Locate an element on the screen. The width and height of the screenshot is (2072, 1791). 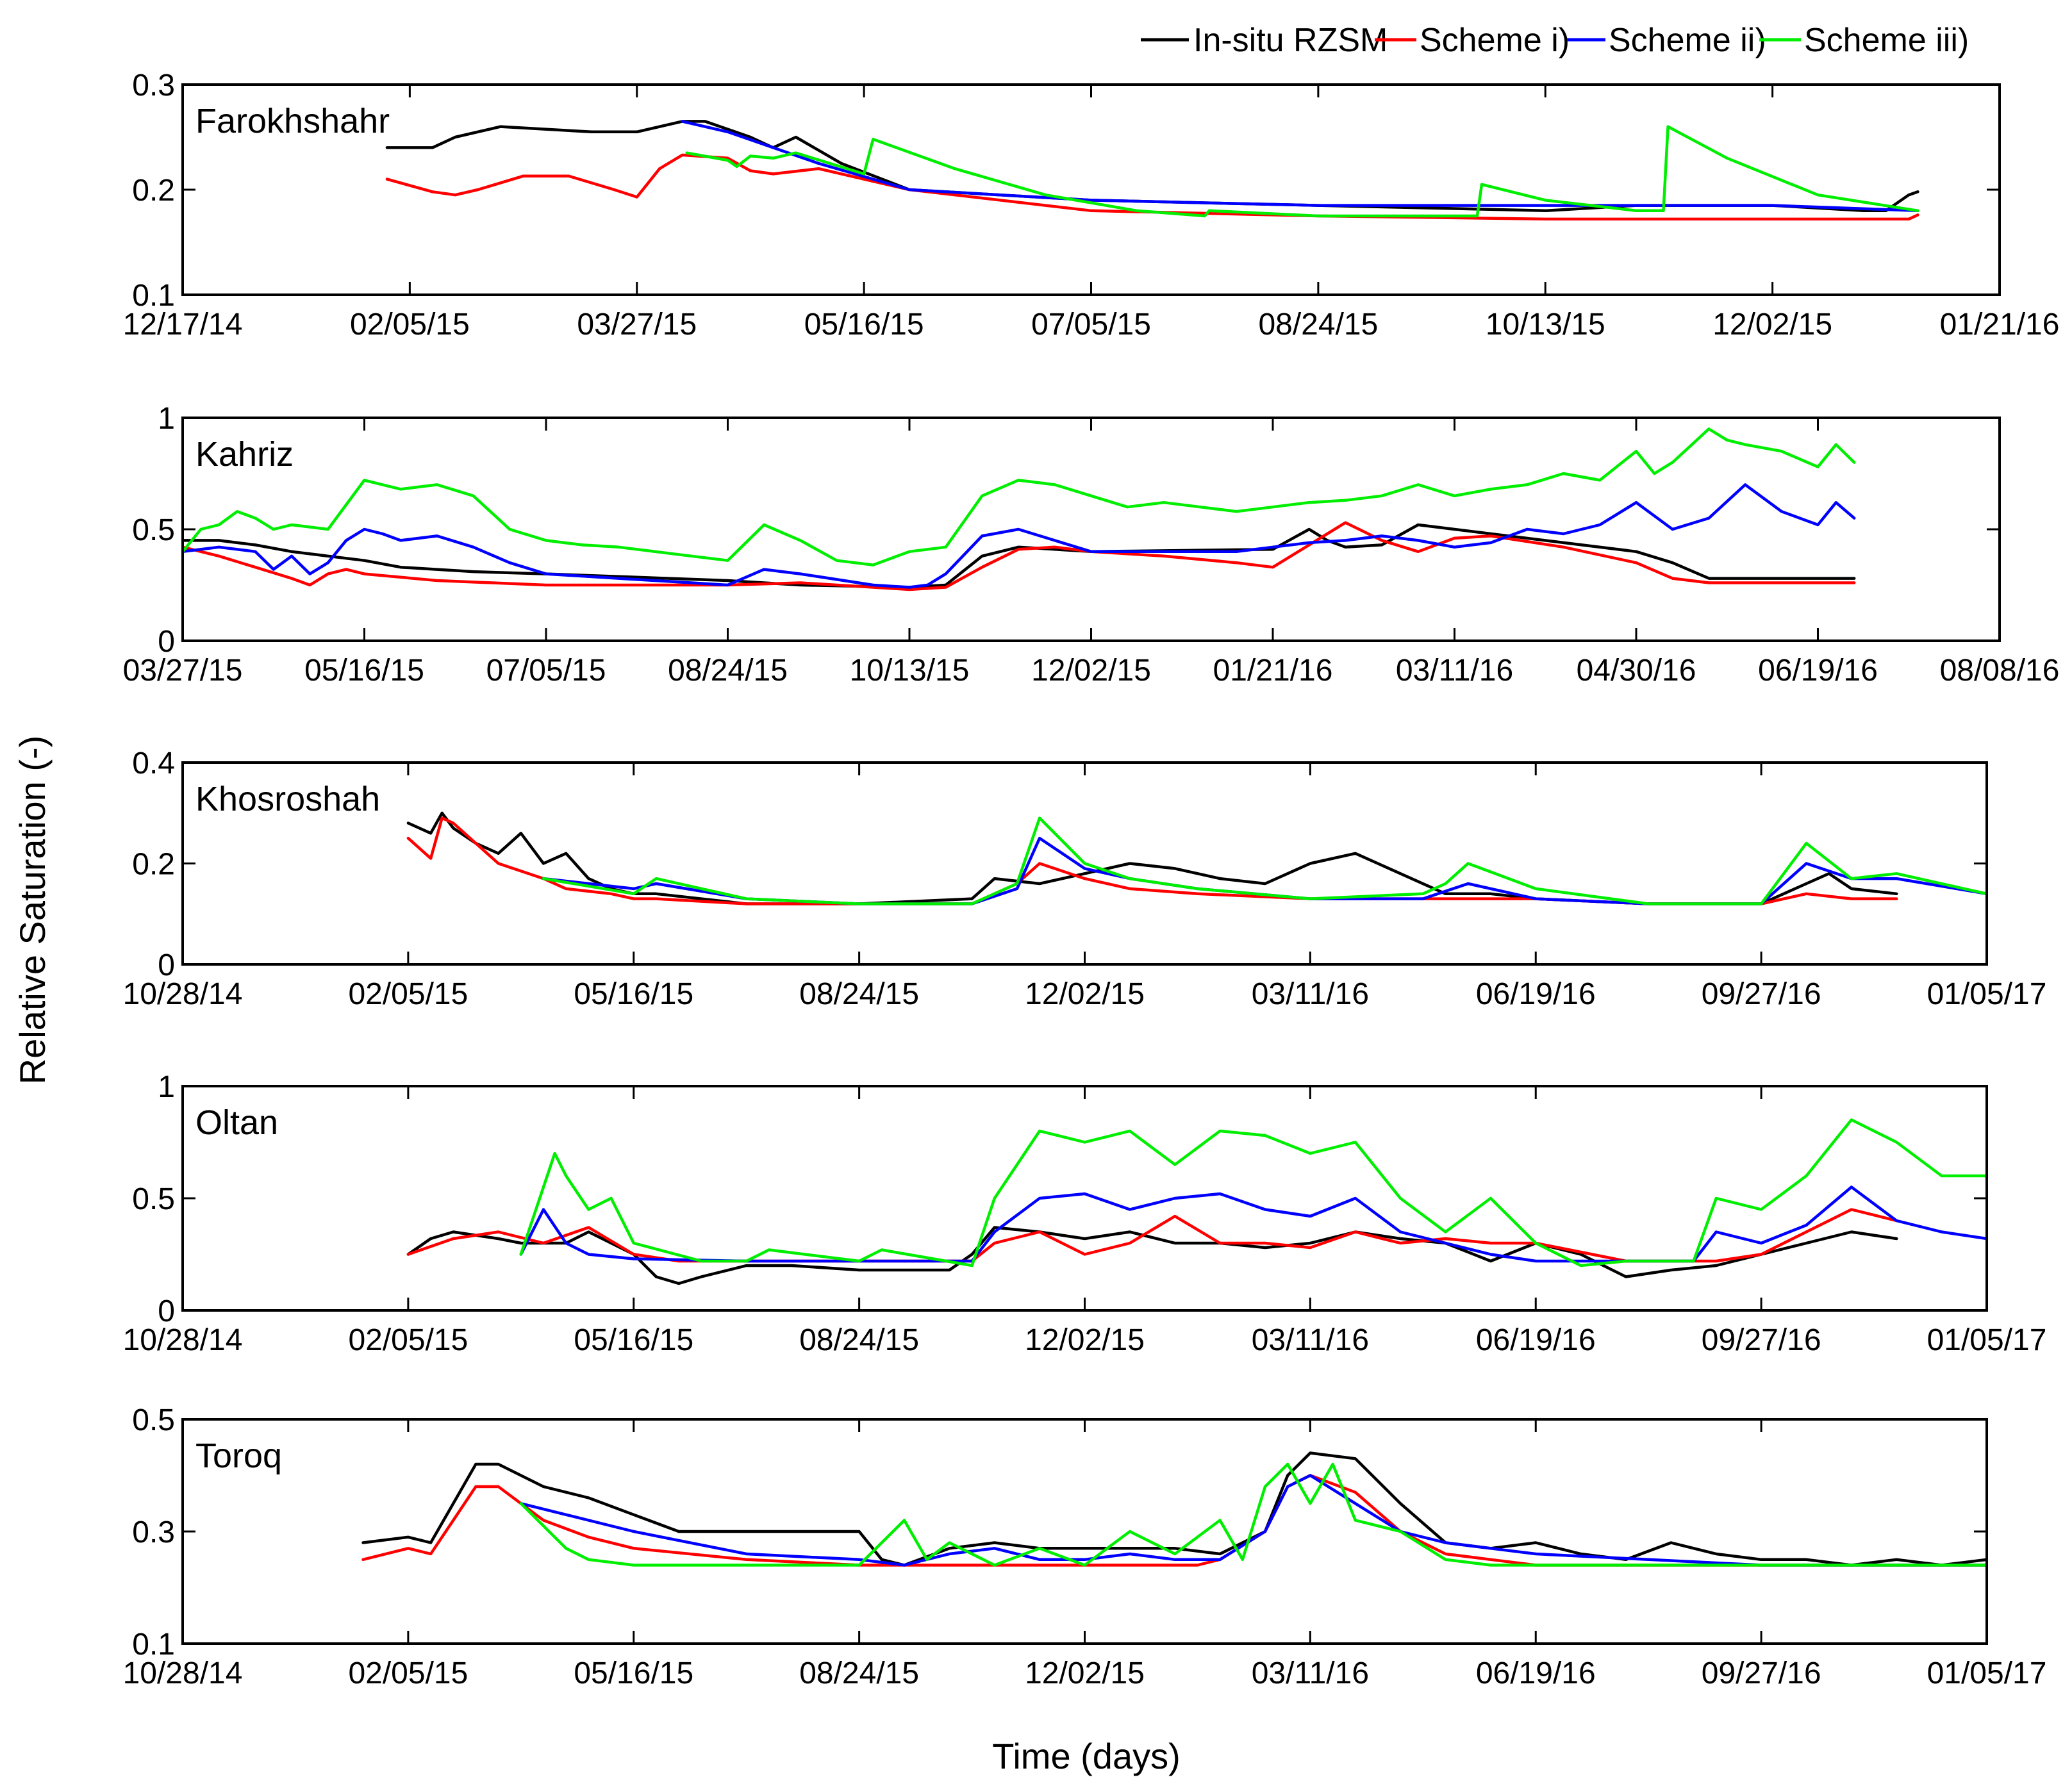
series-group-toroq is located at coordinates (1174, 1509).